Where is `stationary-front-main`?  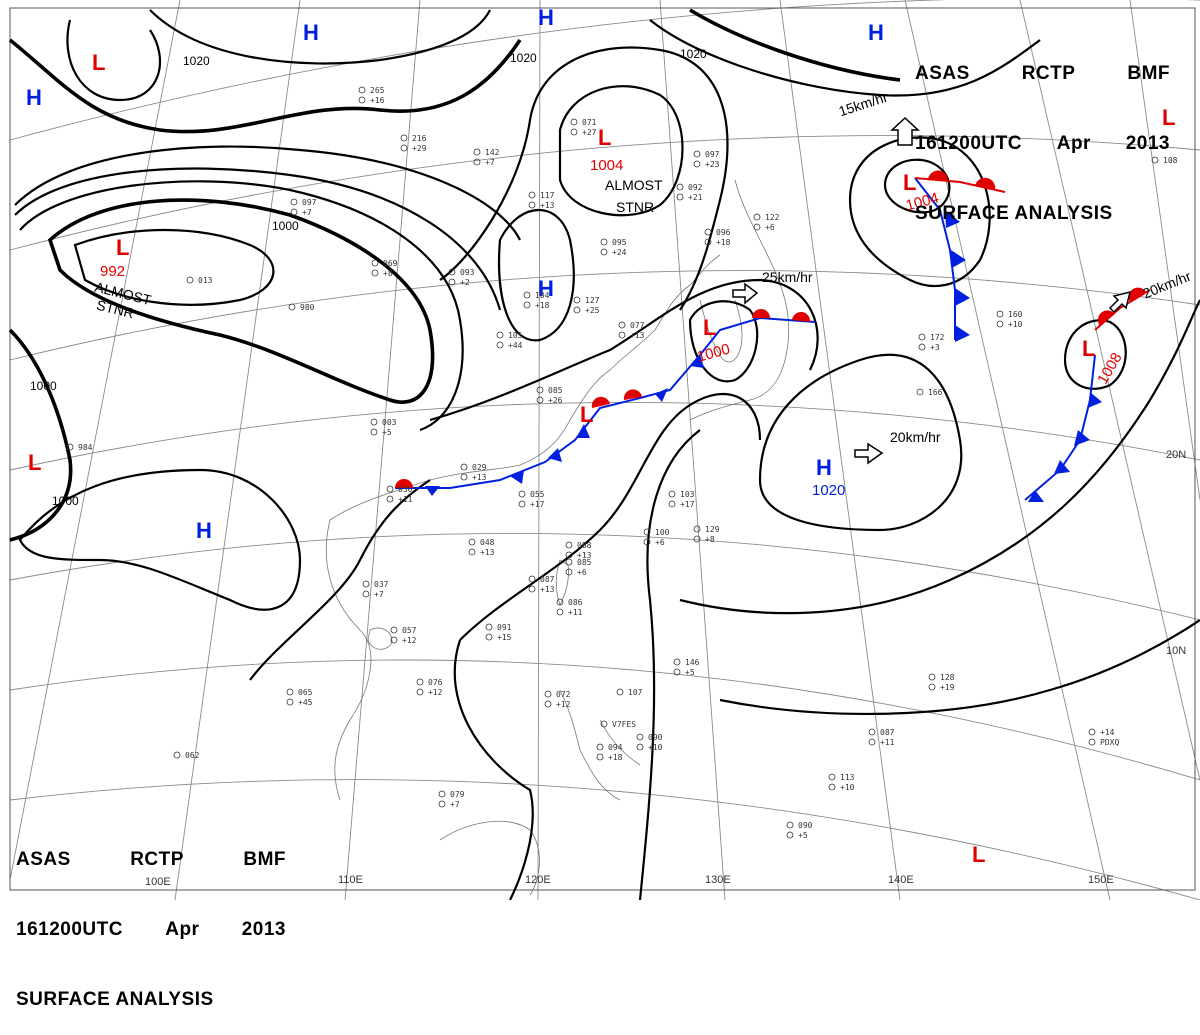 stationary-front-main is located at coordinates (605, 402).